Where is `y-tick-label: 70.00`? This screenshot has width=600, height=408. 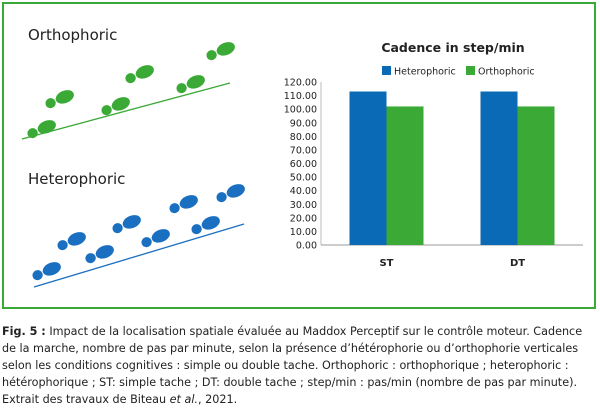
y-tick-label: 70.00 is located at coordinates (303, 150).